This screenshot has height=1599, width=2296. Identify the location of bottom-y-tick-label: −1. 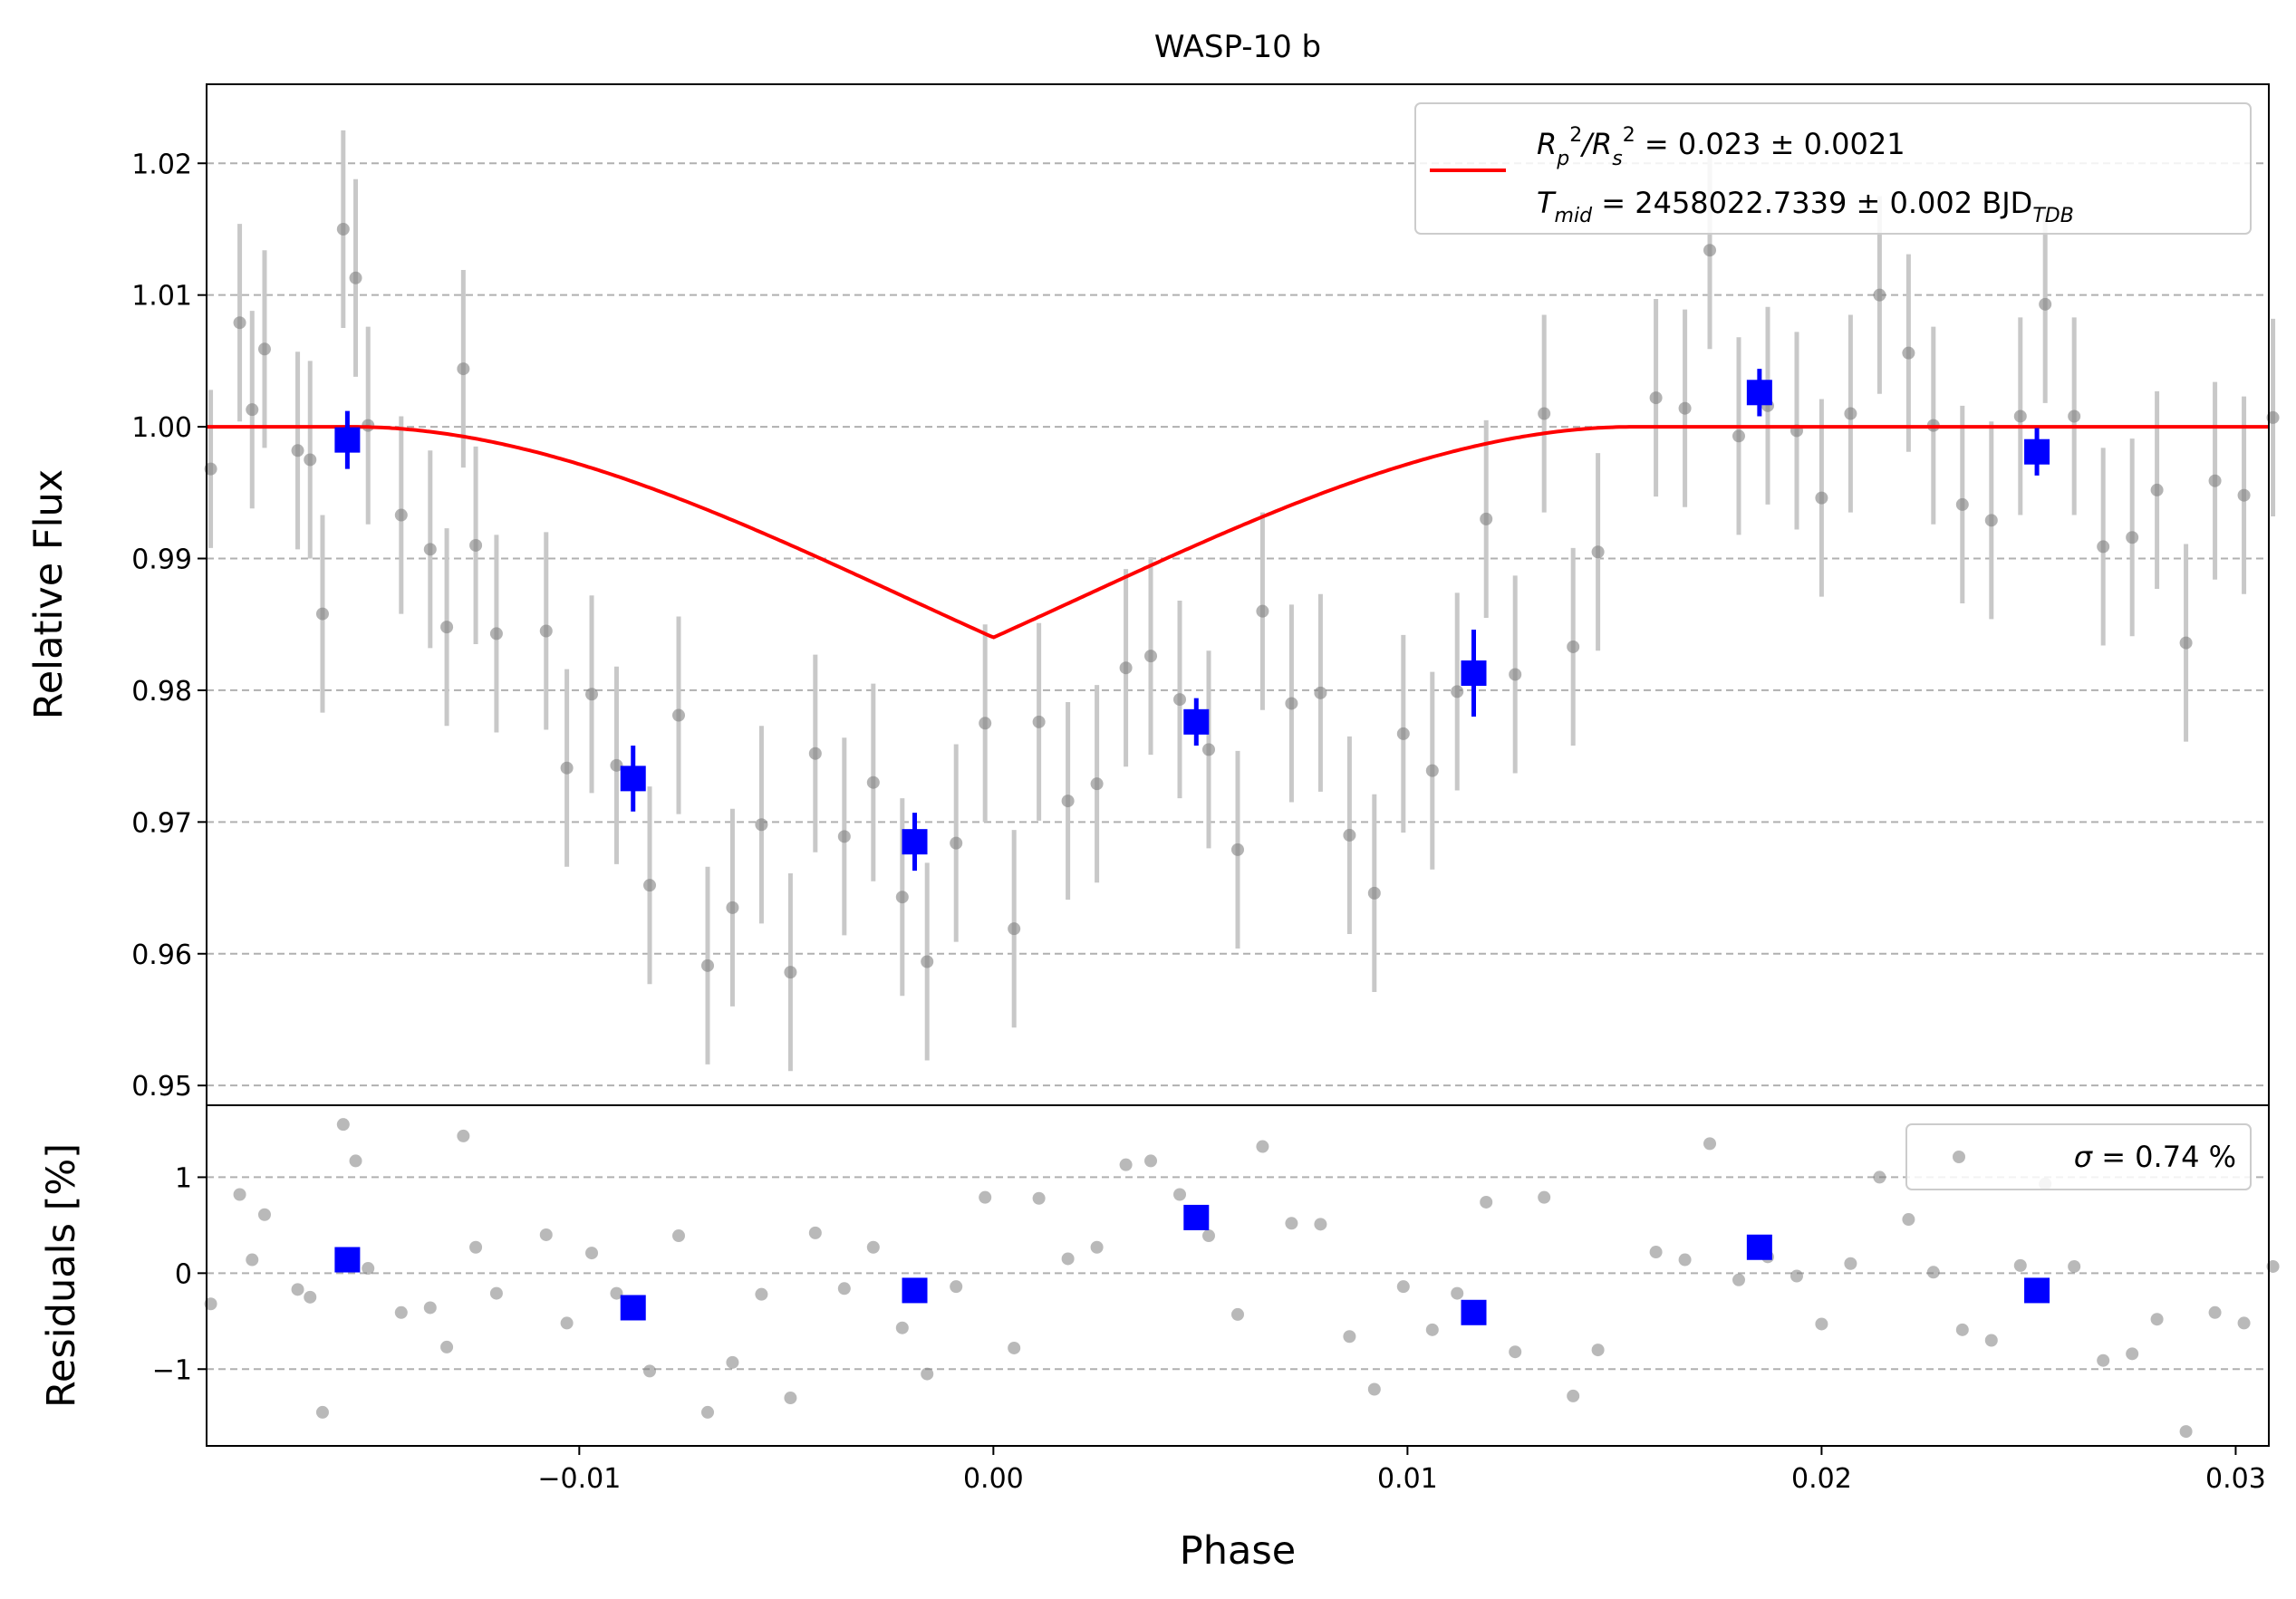
(172, 1370).